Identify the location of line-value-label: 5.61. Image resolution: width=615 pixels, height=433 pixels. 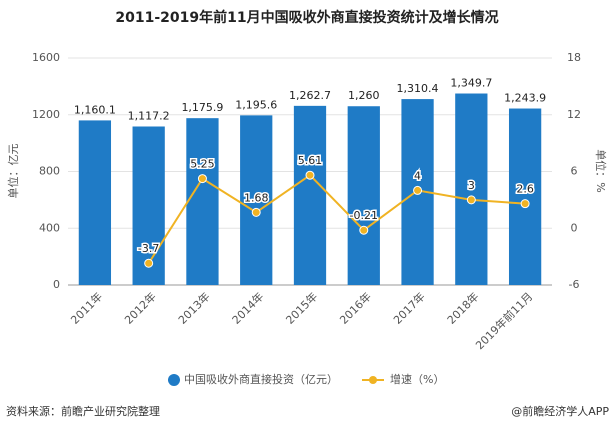
(310, 160).